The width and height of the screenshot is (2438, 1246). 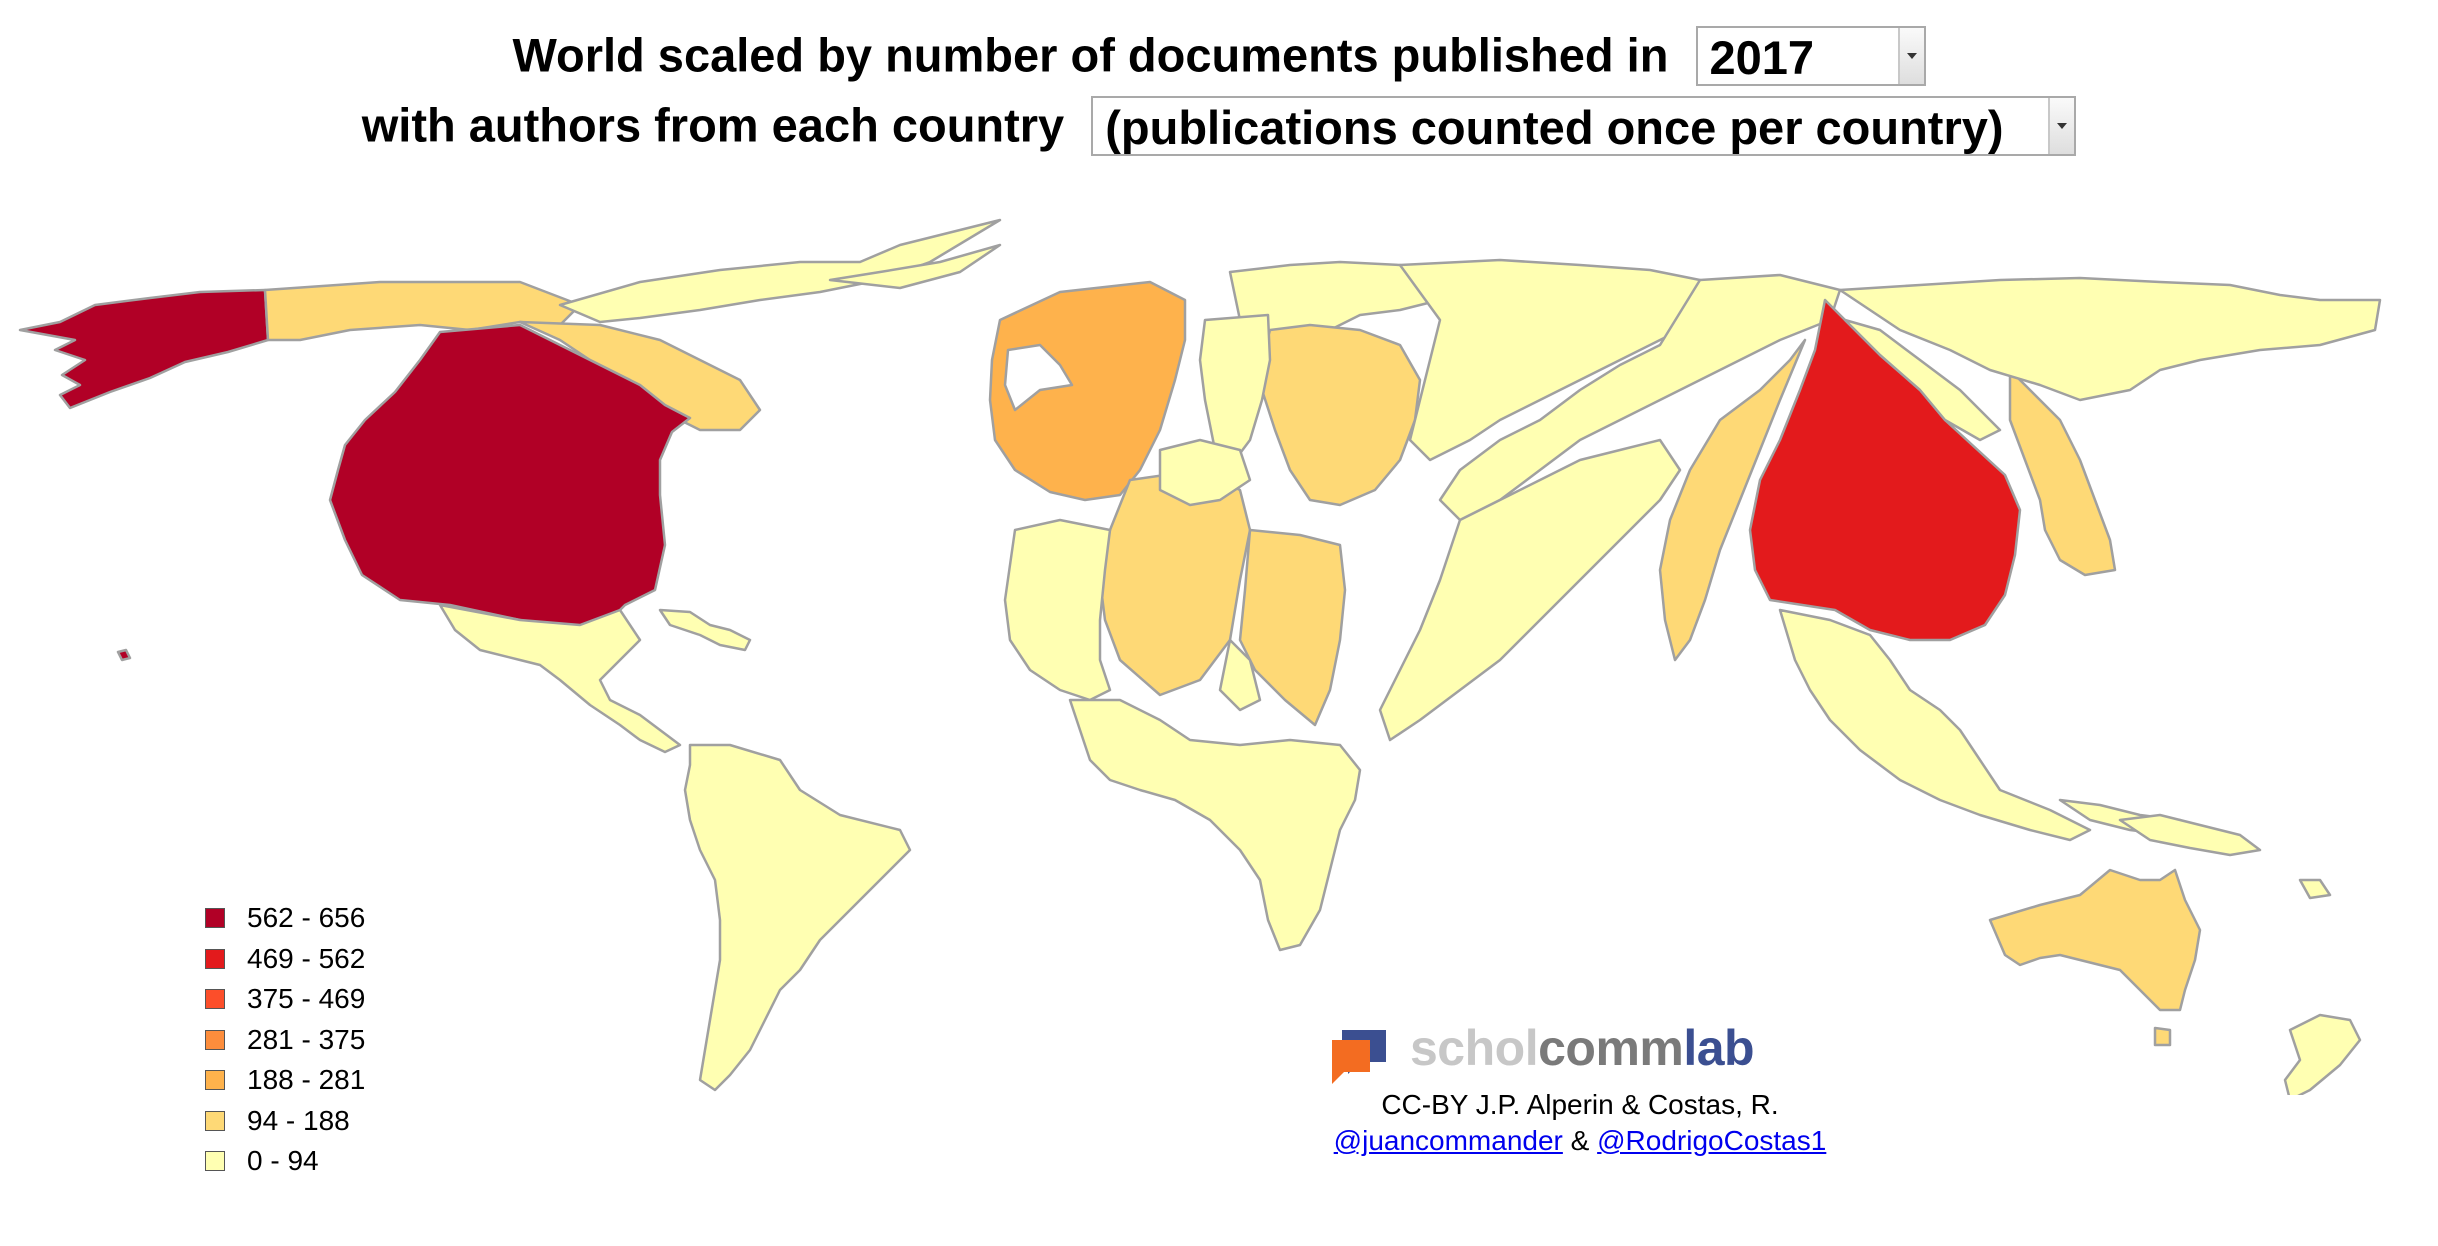 I want to click on legend-label: 469 - 562, so click(x=306, y=958).